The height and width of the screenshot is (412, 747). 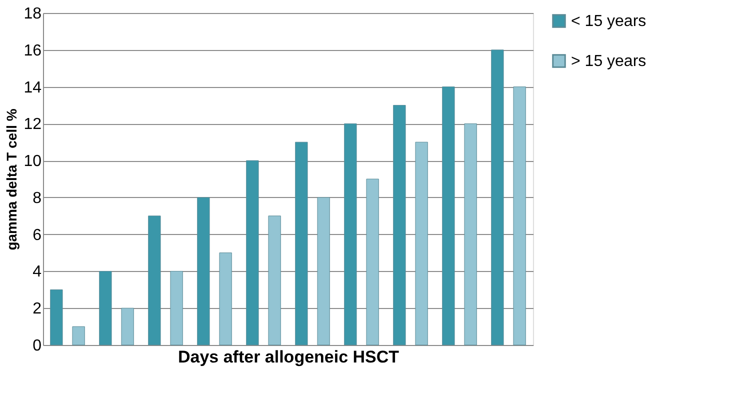 What do you see at coordinates (37, 235) in the screenshot?
I see `y-tick-label: 6` at bounding box center [37, 235].